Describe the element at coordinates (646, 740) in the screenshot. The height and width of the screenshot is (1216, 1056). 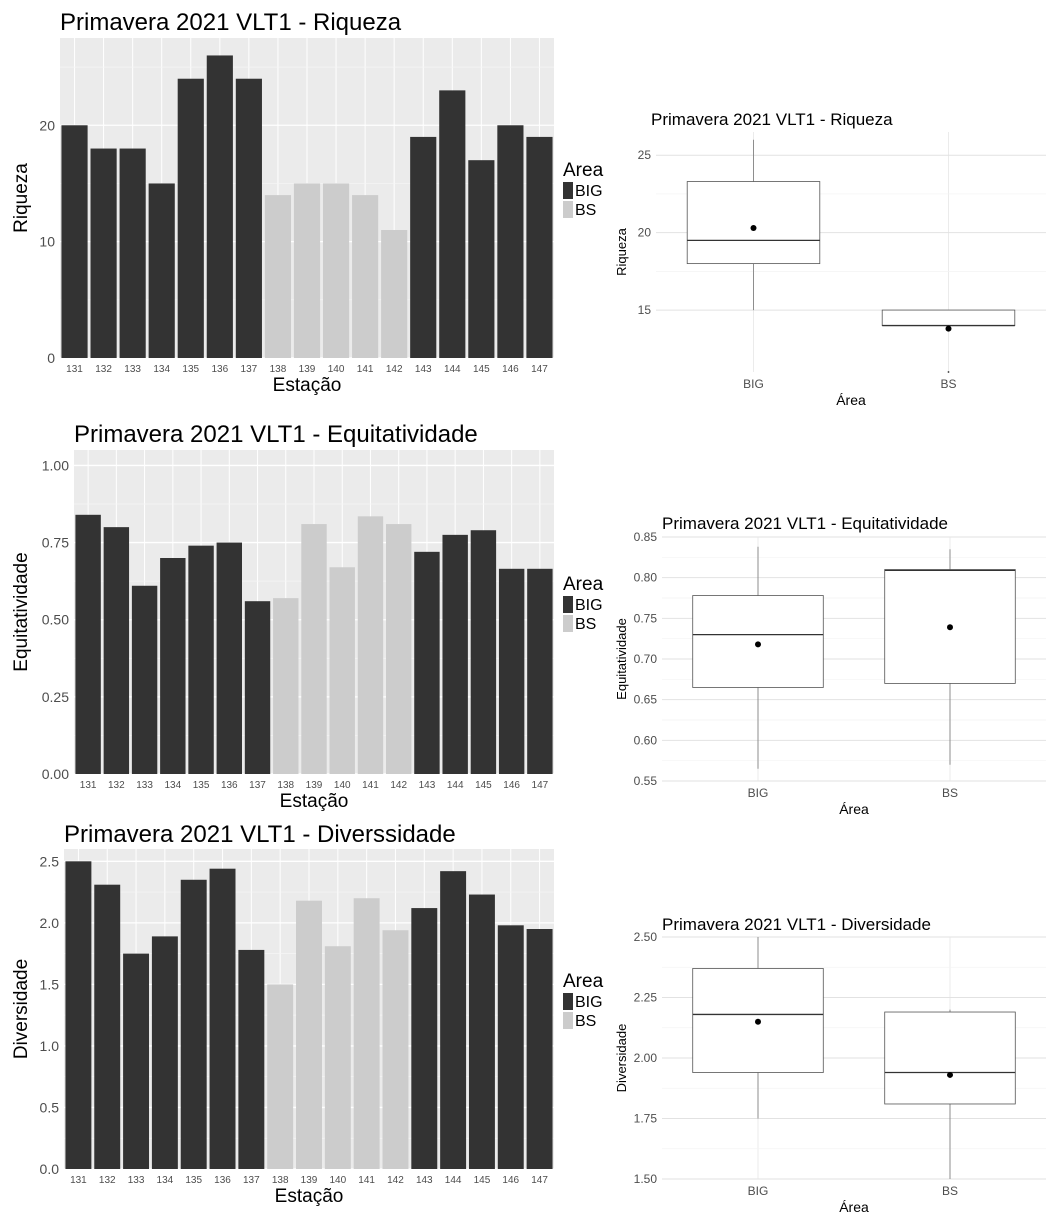
I see `y-tick-label: 0.60` at that location.